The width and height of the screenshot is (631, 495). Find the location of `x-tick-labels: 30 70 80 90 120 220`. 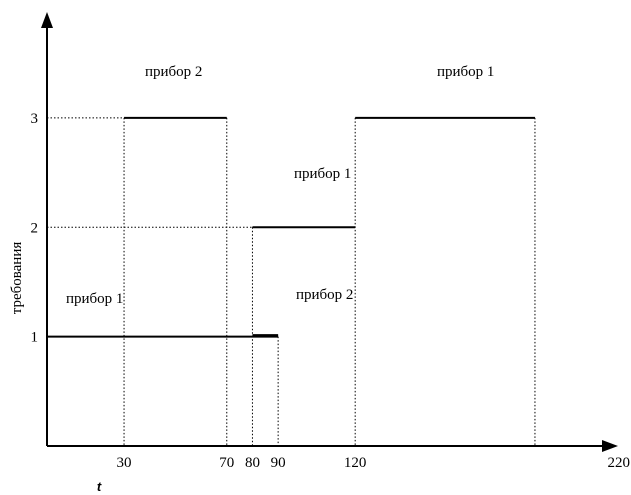

x-tick-labels: 30 70 80 90 120 220 is located at coordinates (373, 463).